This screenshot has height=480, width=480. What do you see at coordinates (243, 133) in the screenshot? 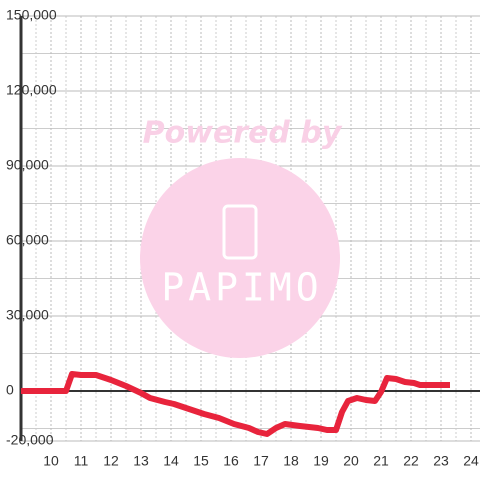
I see `watermark-text: Powered by` at bounding box center [243, 133].